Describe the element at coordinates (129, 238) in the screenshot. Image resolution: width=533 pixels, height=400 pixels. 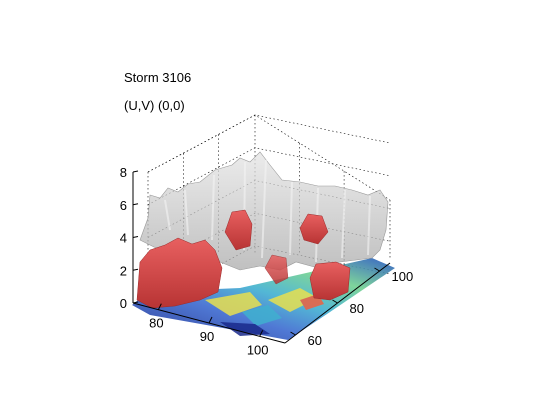
I see `z-axis: 0 2 4 6 8` at that location.